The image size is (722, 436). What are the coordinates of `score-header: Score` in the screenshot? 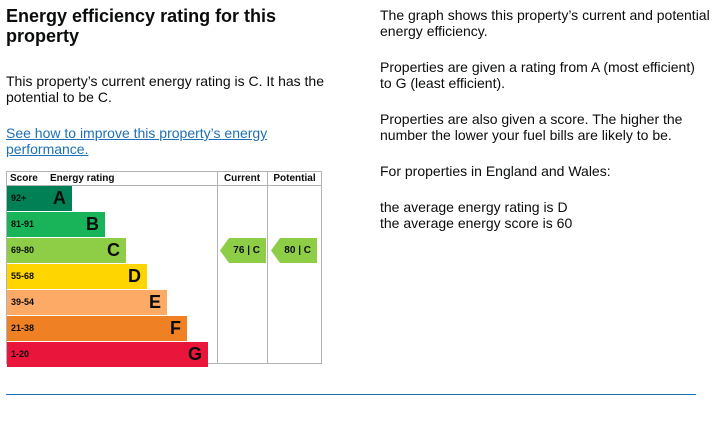 It's located at (24, 179).